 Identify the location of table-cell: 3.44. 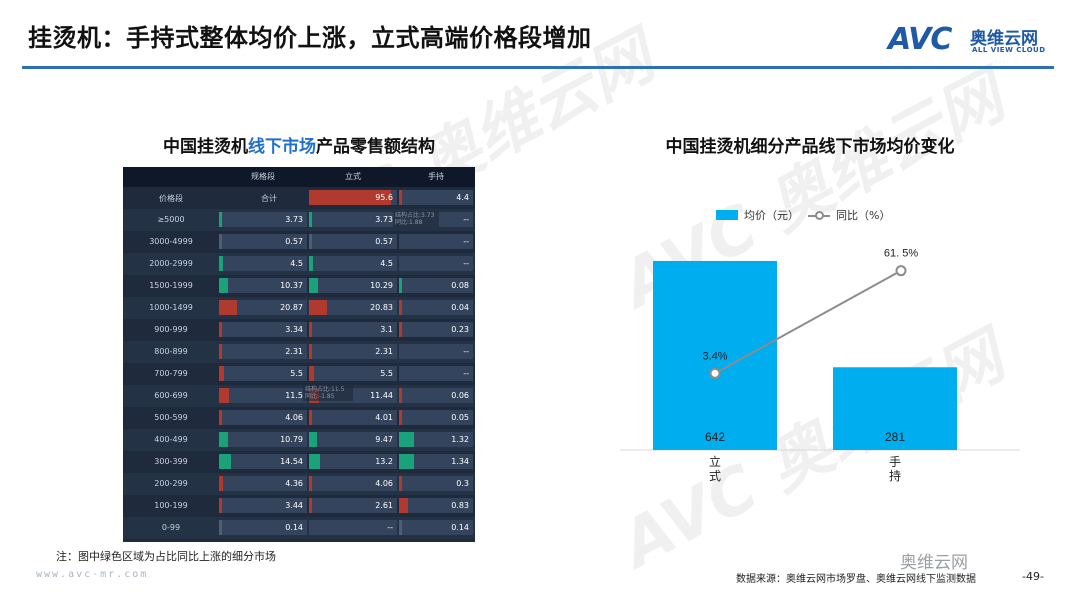
(263, 505).